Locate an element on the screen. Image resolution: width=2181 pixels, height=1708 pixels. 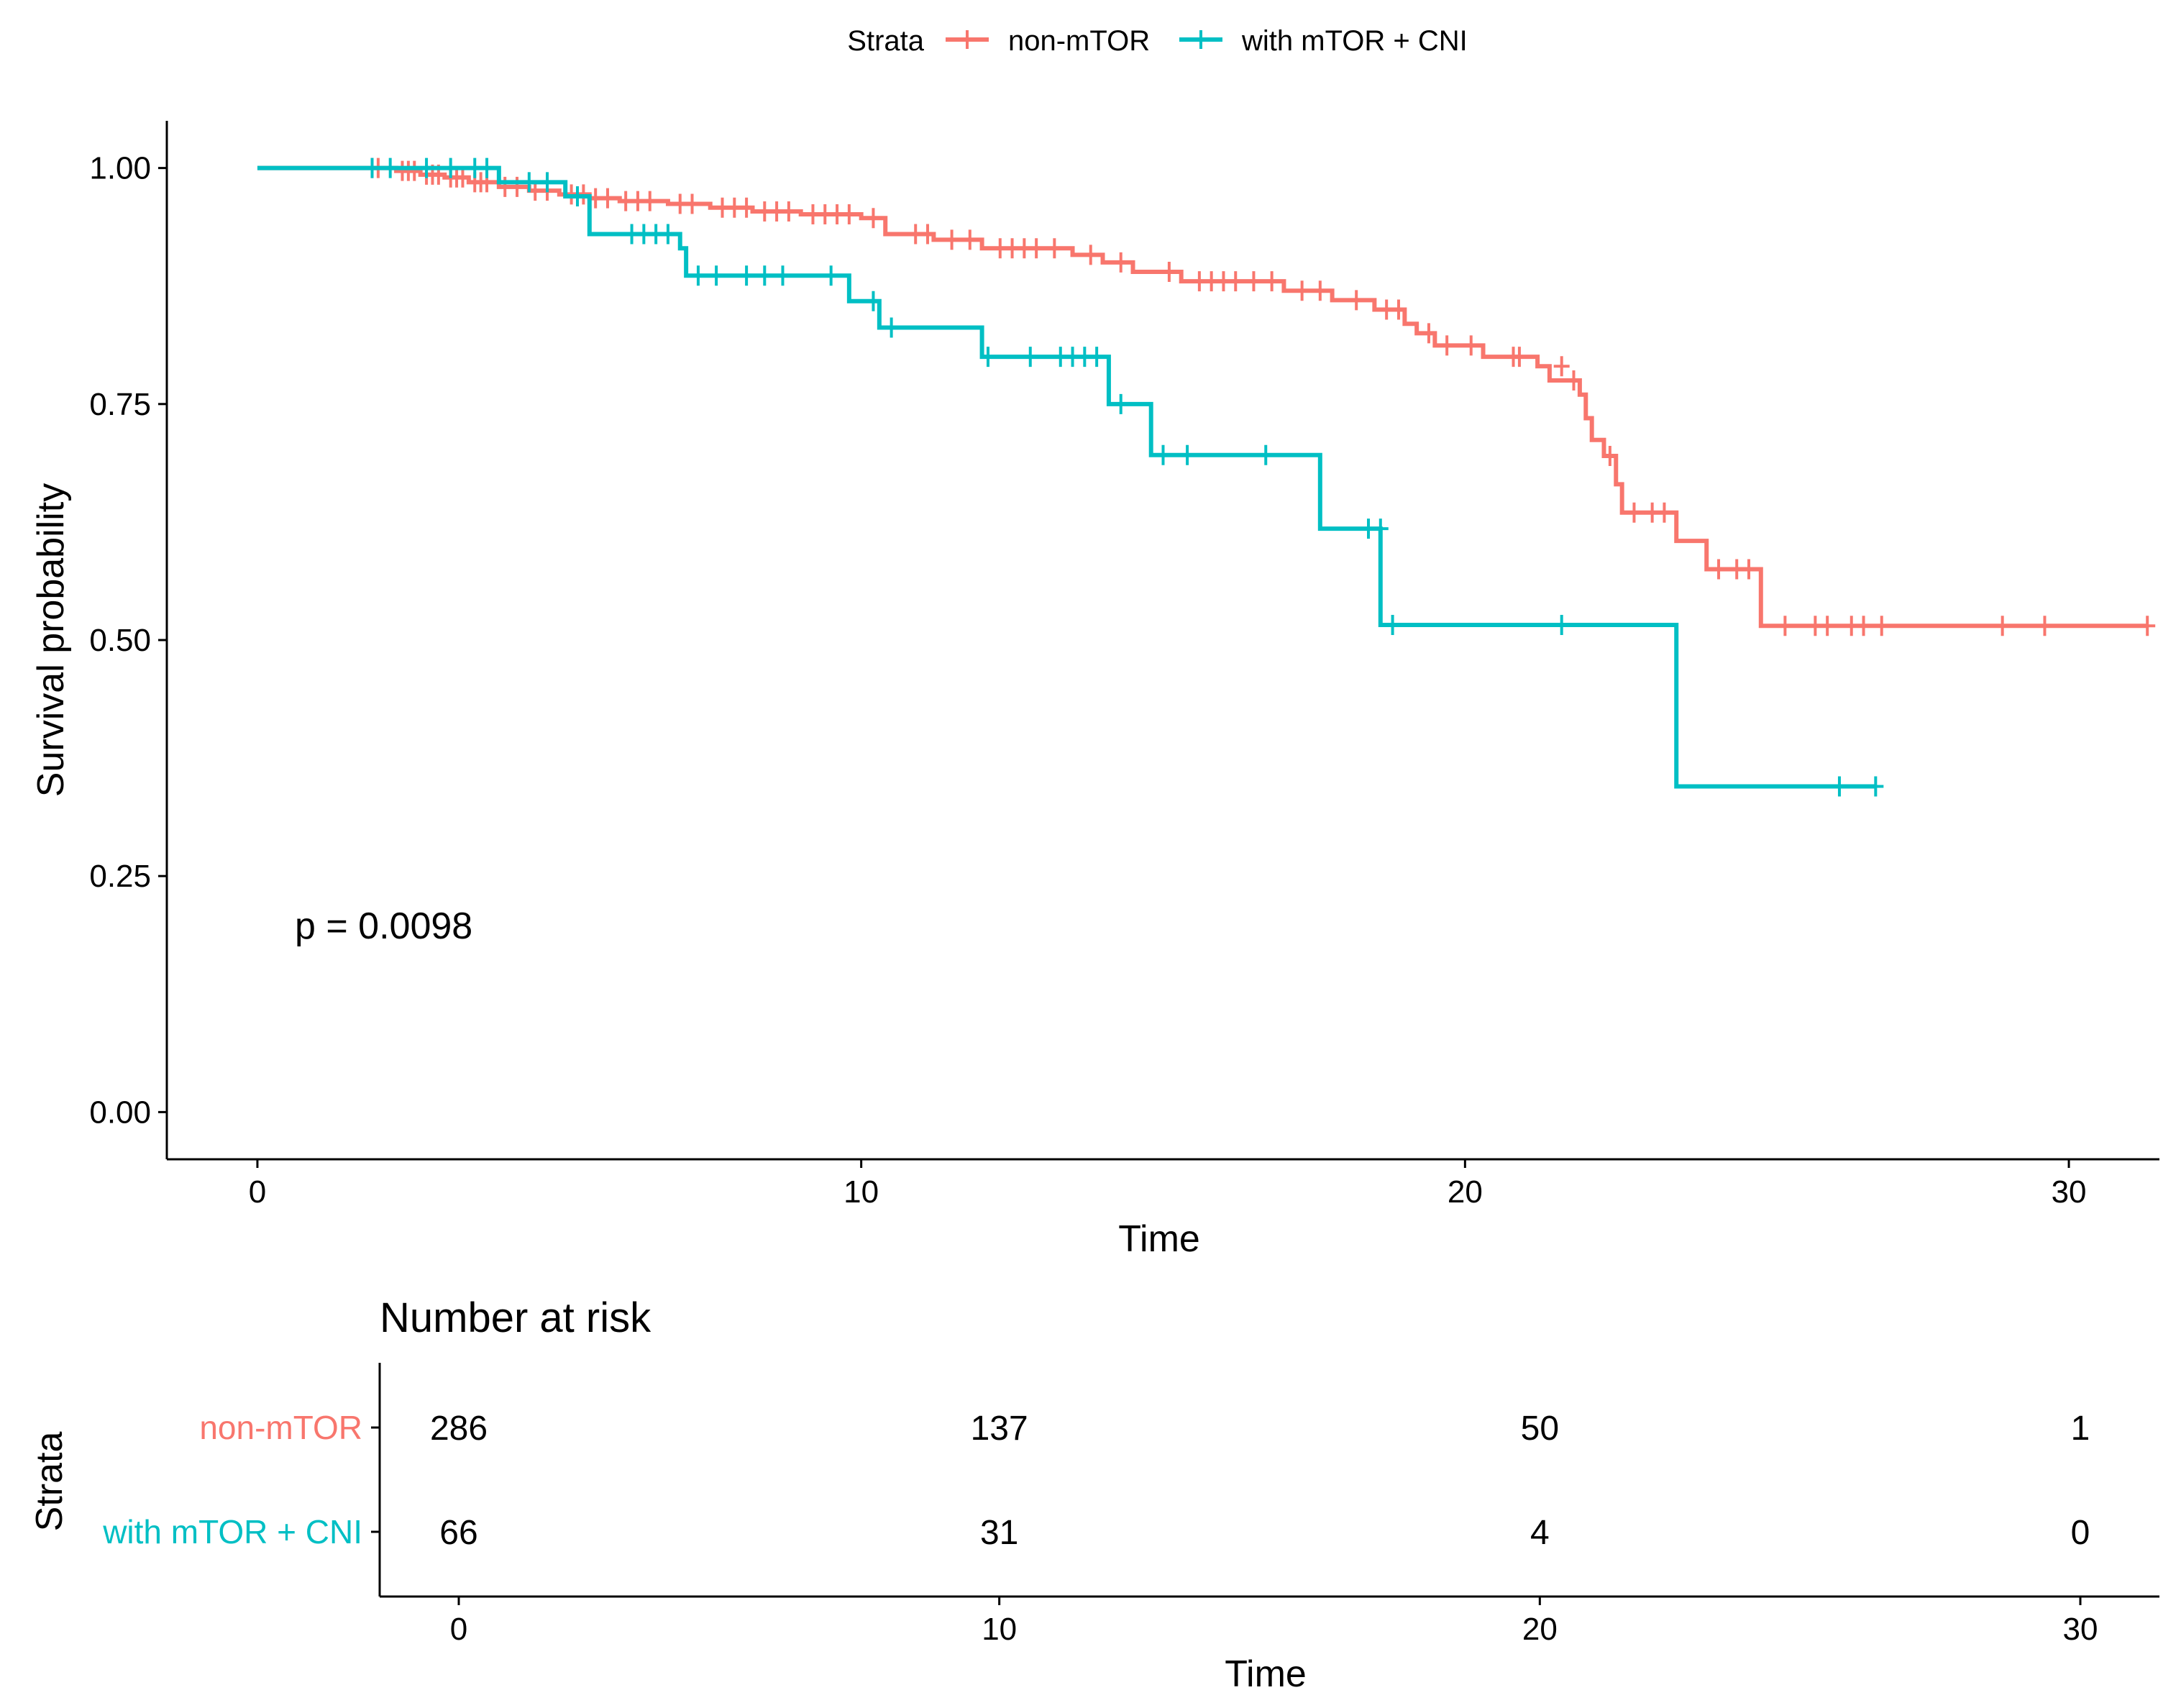
risk-table-x-label: Time is located at coordinates (1266, 1674).